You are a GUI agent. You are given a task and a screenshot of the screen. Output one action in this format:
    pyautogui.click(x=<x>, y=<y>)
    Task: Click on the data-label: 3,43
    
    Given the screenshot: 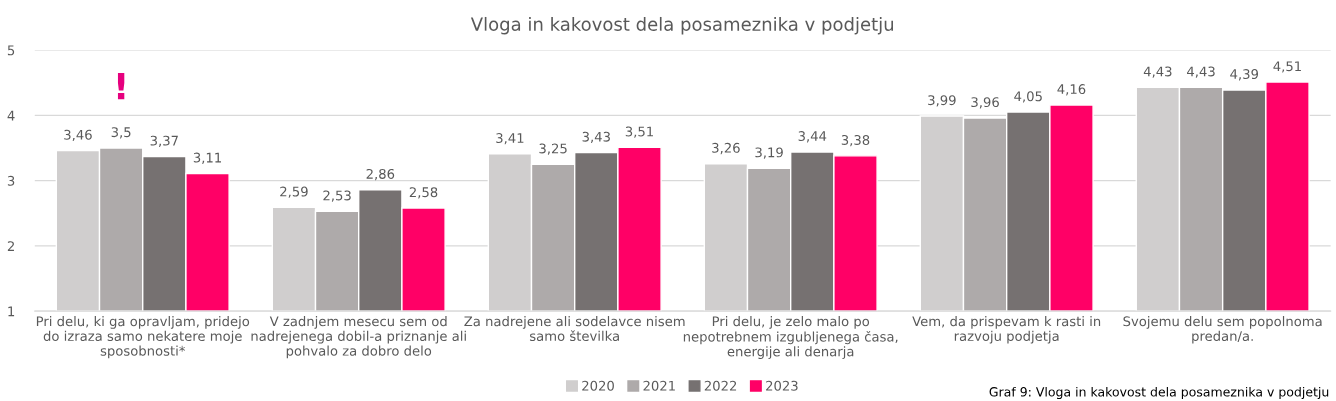 What is the action you would take?
    pyautogui.click(x=596, y=137)
    